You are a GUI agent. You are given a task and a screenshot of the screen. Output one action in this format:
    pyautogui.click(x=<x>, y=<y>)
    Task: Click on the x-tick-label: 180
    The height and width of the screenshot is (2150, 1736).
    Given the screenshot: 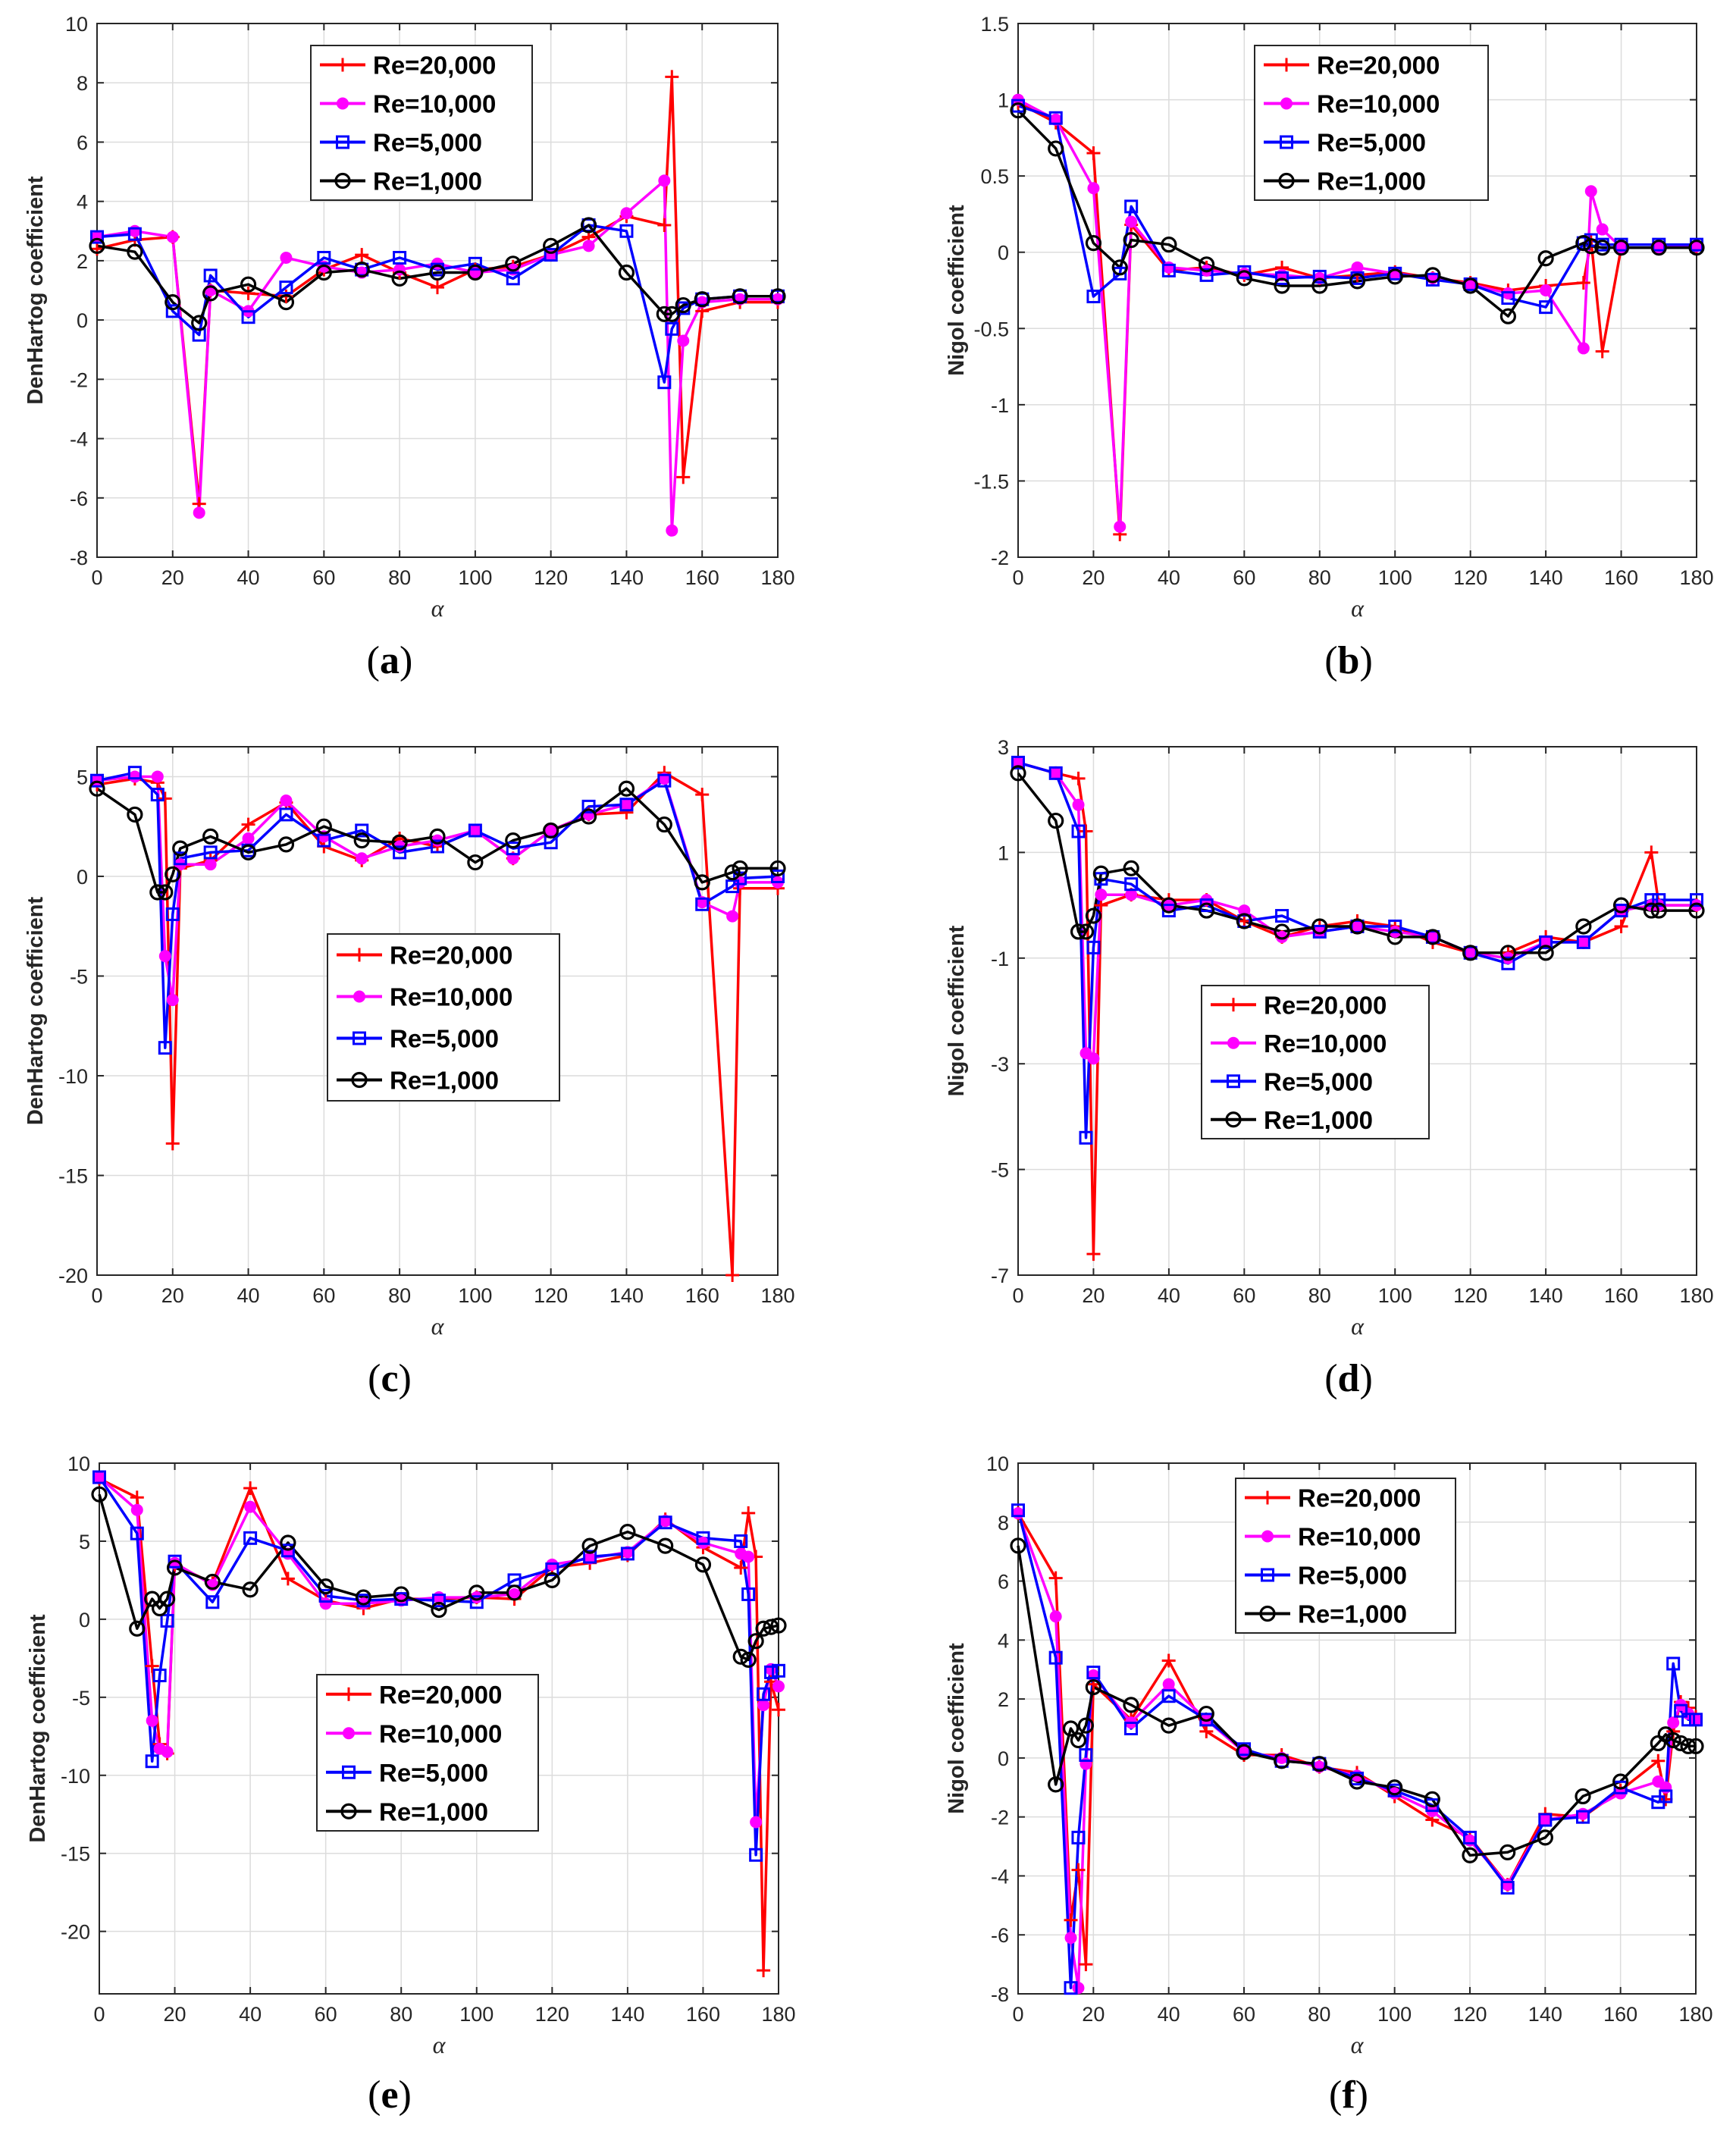 What is the action you would take?
    pyautogui.click(x=1695, y=2015)
    